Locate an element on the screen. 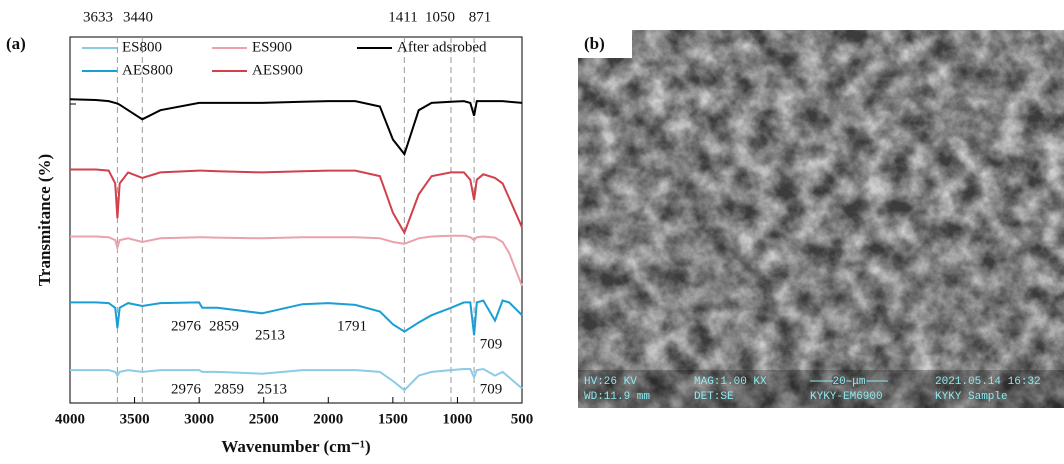  sem-info: WD:11.9 mm is located at coordinates (617, 397).